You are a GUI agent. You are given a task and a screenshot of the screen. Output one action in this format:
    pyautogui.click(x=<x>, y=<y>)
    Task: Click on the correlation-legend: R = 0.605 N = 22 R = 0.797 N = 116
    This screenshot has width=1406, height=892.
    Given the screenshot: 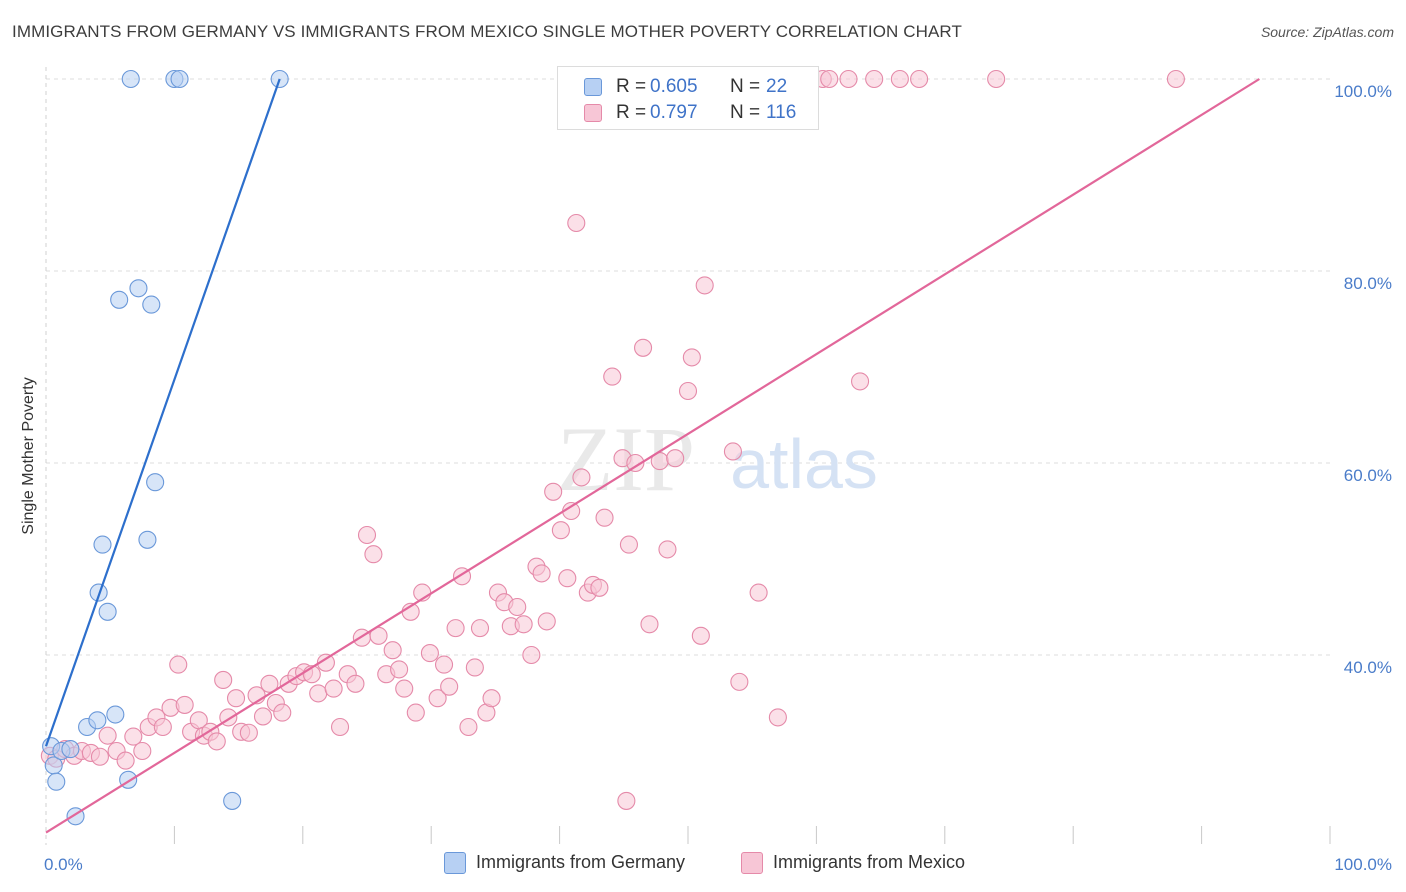 What is the action you would take?
    pyautogui.click(x=688, y=98)
    